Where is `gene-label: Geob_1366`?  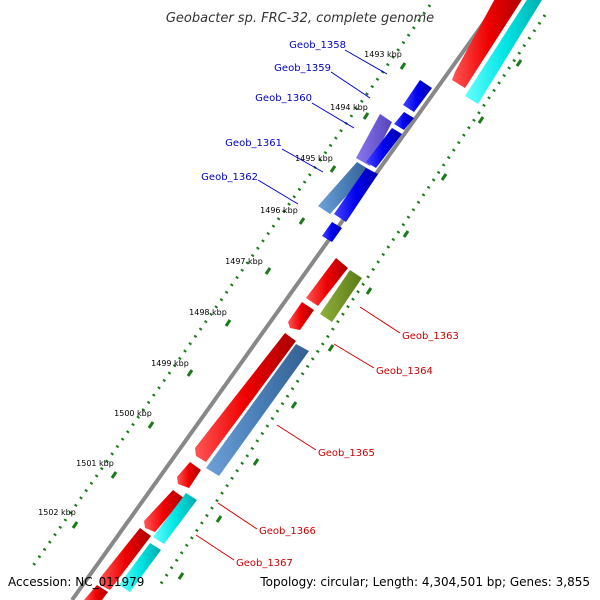
gene-label: Geob_1366 is located at coordinates (287, 531).